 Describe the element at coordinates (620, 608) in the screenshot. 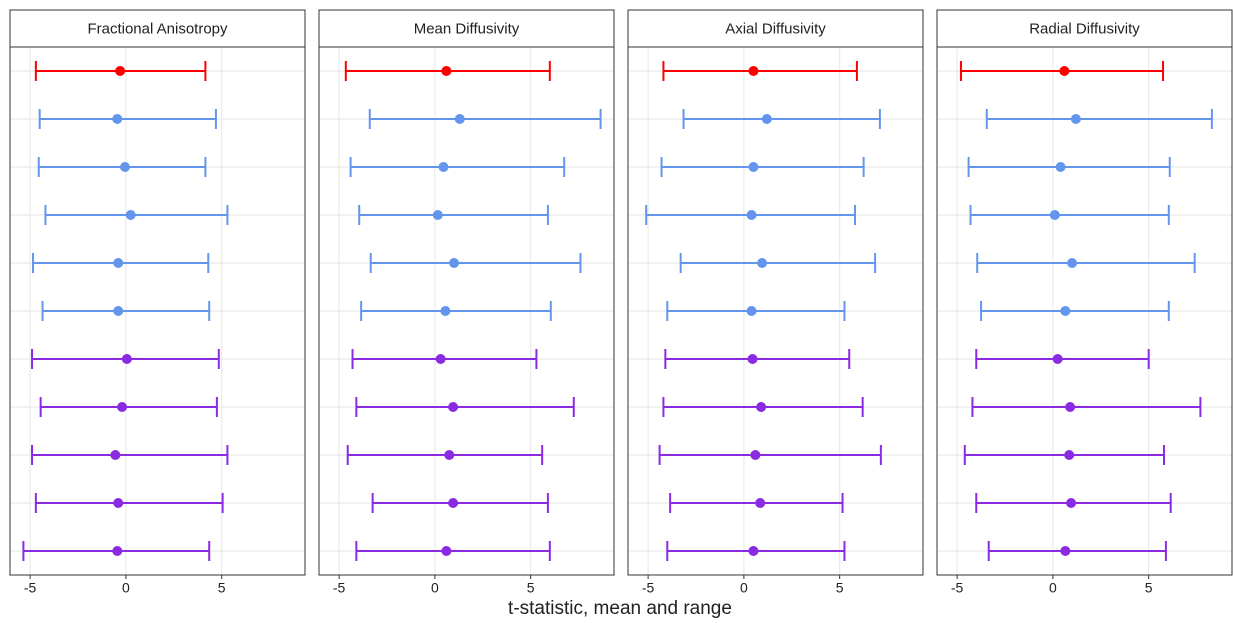

I see `x-axis-title: t-statistic, mean and range` at that location.